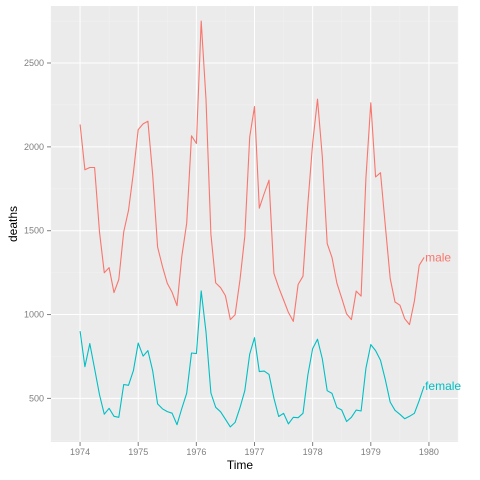 The width and height of the screenshot is (480, 480). Describe the element at coordinates (313, 452) in the screenshot. I see `x-tick-label: 1978` at that location.